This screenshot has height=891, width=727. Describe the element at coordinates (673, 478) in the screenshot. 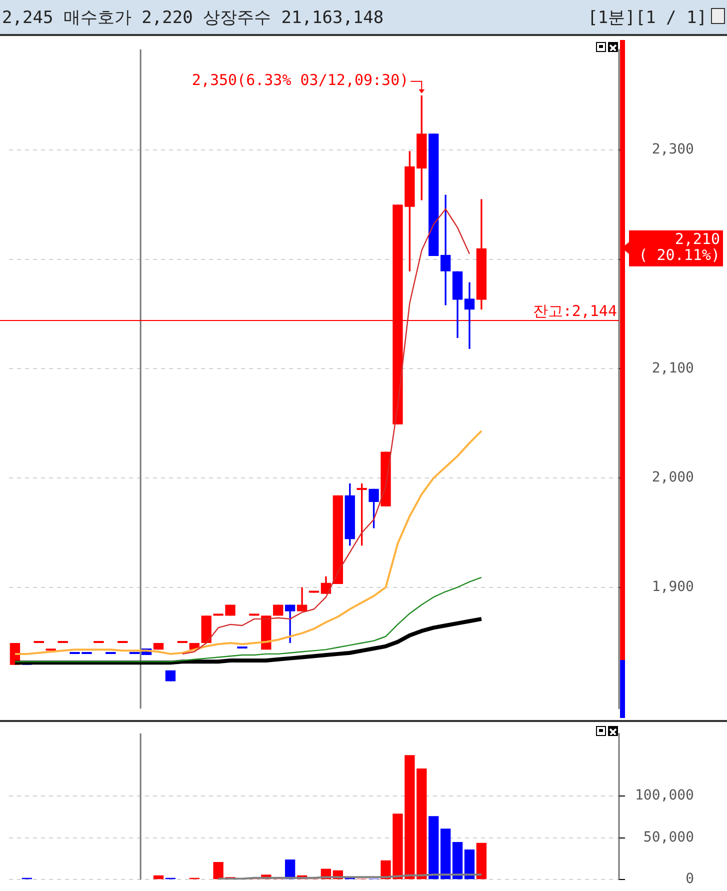

I see `y-tick-label: 2,000` at that location.